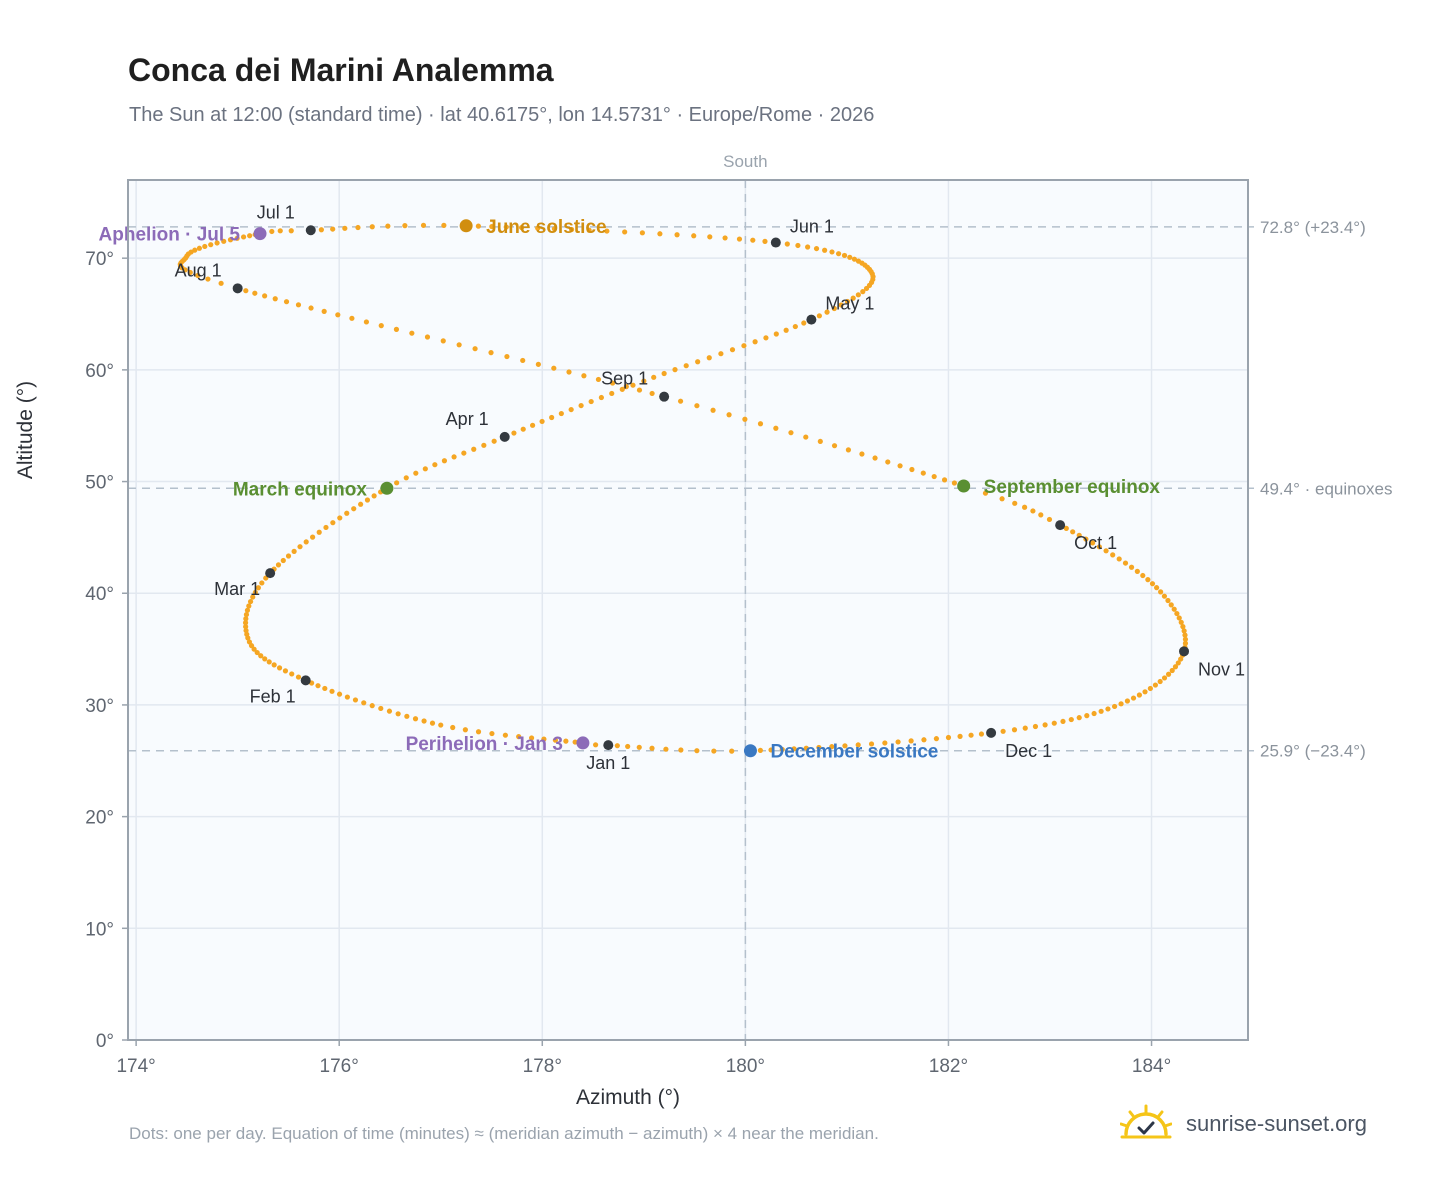 This screenshot has height=1188, width=1448. I want to click on brand-link: sunrise-sunset.org, so click(1276, 1123).